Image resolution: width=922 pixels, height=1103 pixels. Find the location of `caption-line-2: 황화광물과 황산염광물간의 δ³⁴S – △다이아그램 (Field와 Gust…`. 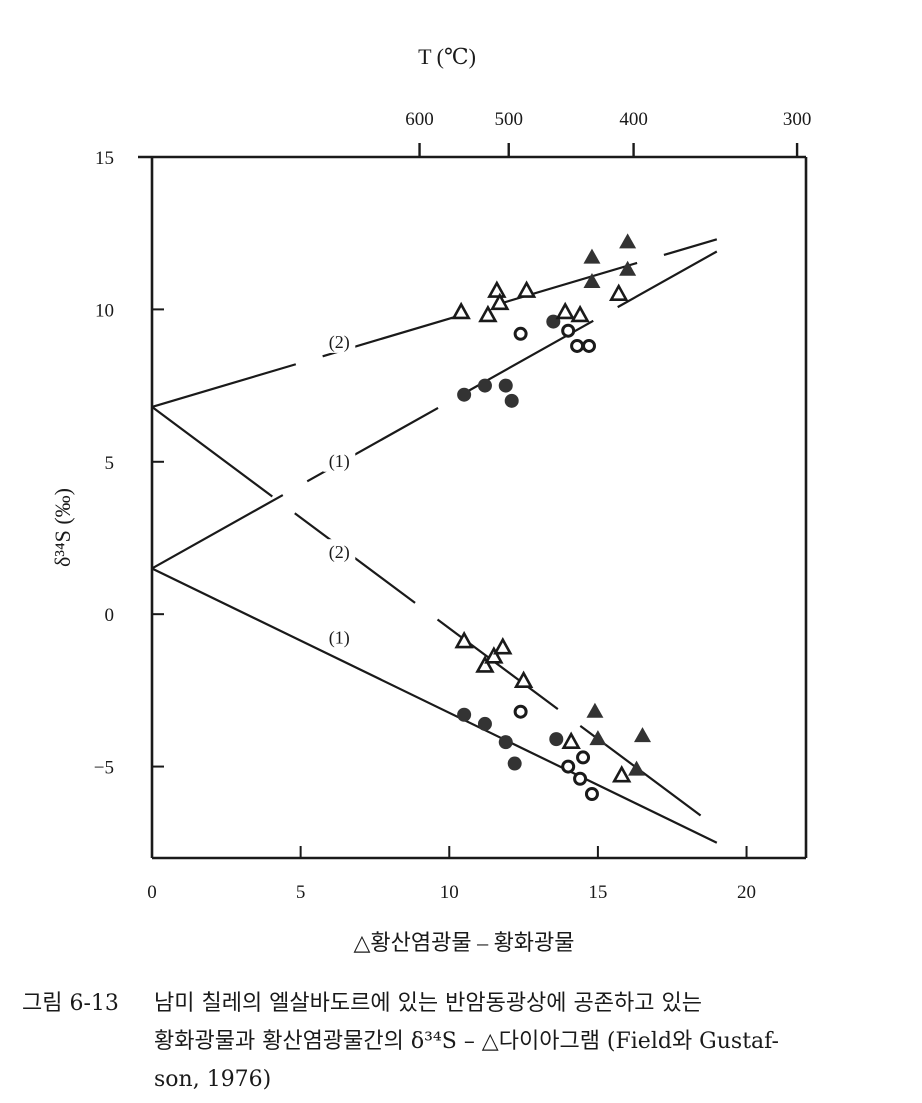

caption-line-2: 황화광물과 황산염광물간의 δ³⁴S – △다이아그램 (Field와 Gust… is located at coordinates (466, 1041).